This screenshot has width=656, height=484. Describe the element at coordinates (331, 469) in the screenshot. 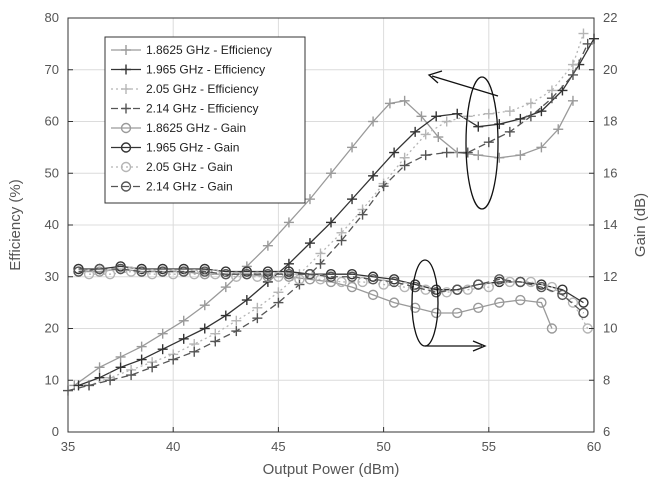

I see `x-axis-label: Output Power (dBm)` at that location.